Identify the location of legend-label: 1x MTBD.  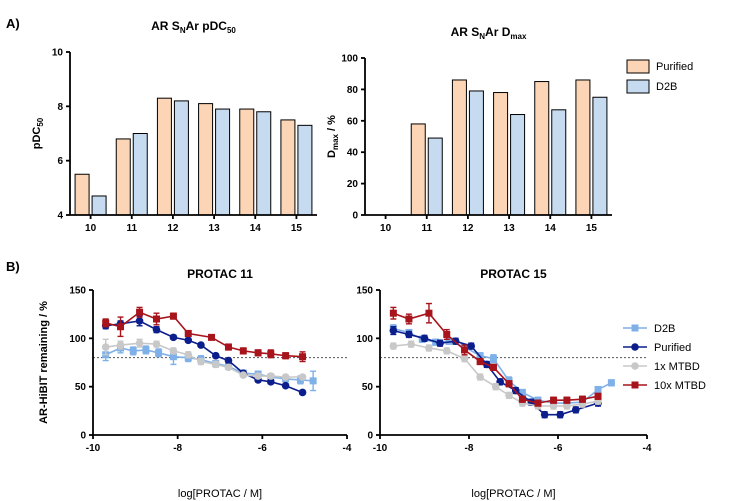
(677, 367).